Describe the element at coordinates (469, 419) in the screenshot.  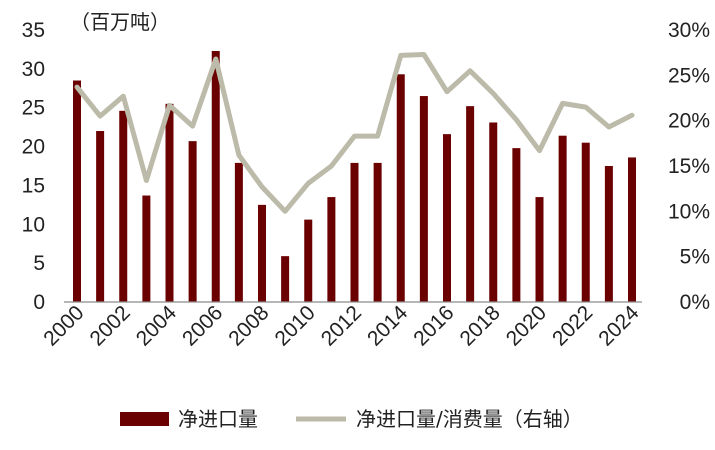
I see `legend-label-line: 净进口量/消费量（右轴）` at that location.